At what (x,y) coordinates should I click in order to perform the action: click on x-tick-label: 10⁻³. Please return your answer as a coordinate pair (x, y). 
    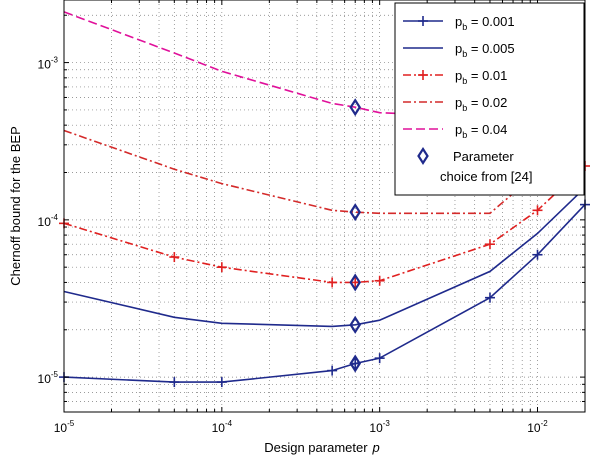
    Looking at the image, I should click on (379, 427).